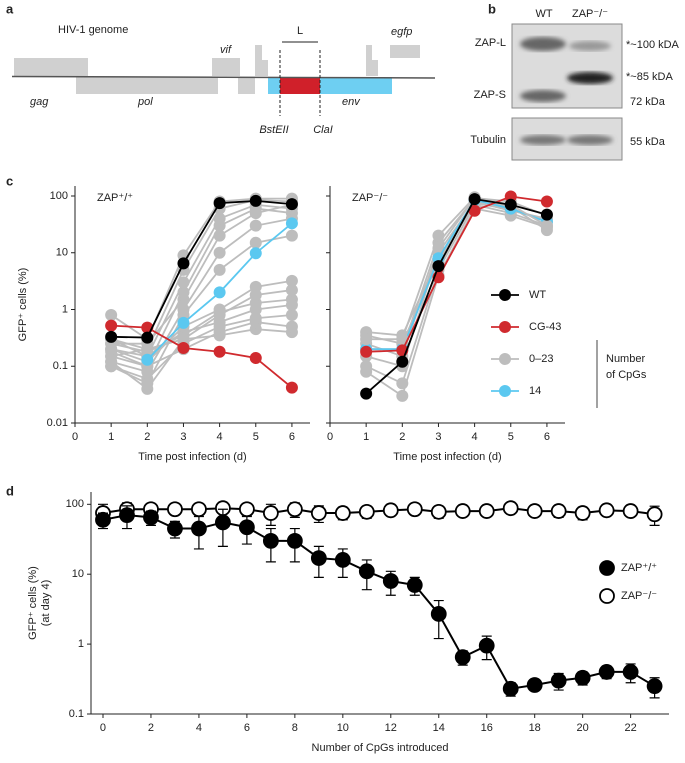 This screenshot has width=685, height=763. I want to click on legend-label: 0–23, so click(541, 359).